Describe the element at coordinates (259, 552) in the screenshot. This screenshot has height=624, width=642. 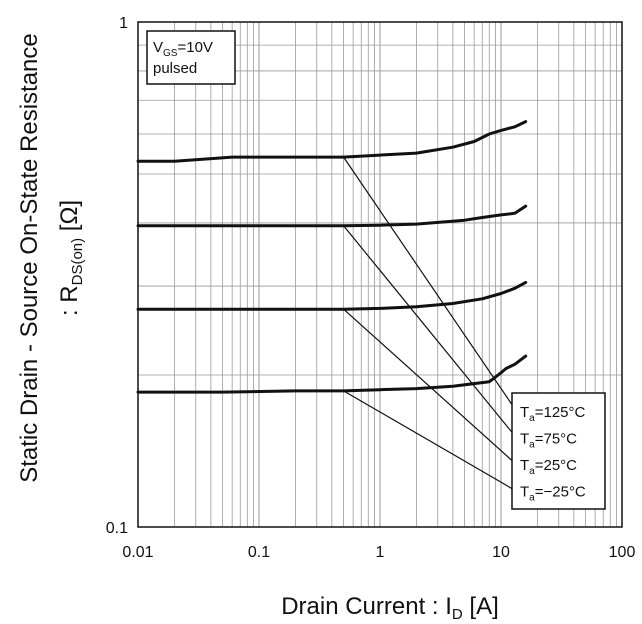
I see `x-tick-label: 0.1` at that location.